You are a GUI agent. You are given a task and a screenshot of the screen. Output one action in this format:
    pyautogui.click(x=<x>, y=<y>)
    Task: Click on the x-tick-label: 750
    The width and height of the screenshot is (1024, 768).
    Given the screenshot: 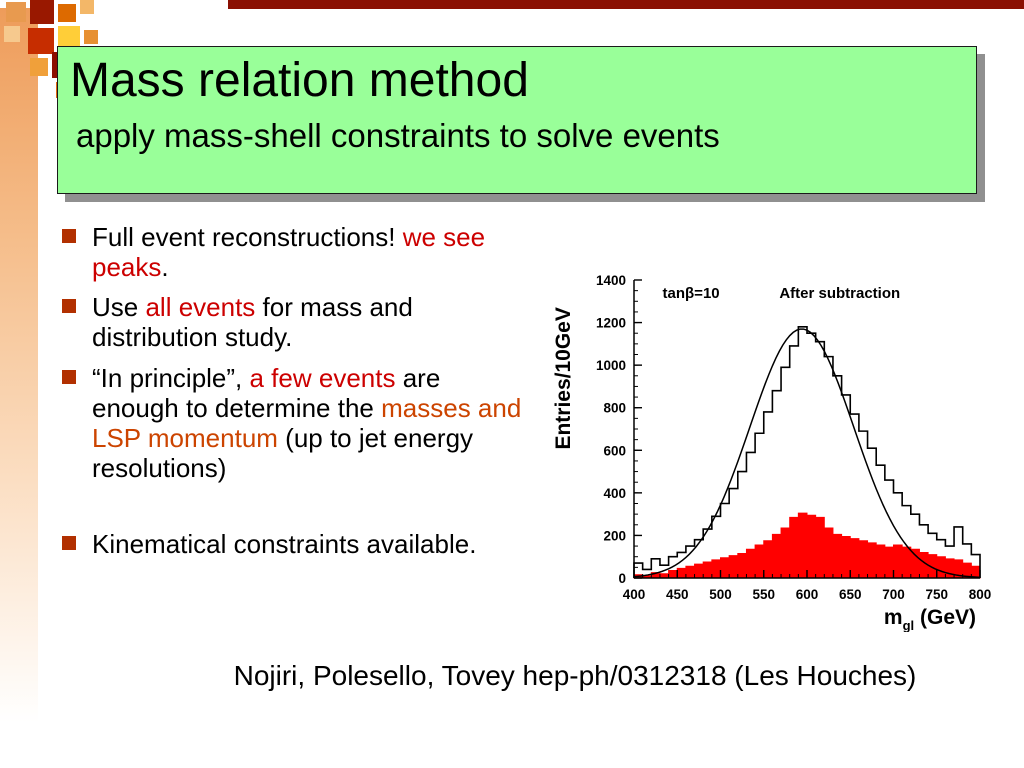 What is the action you would take?
    pyautogui.click(x=936, y=594)
    